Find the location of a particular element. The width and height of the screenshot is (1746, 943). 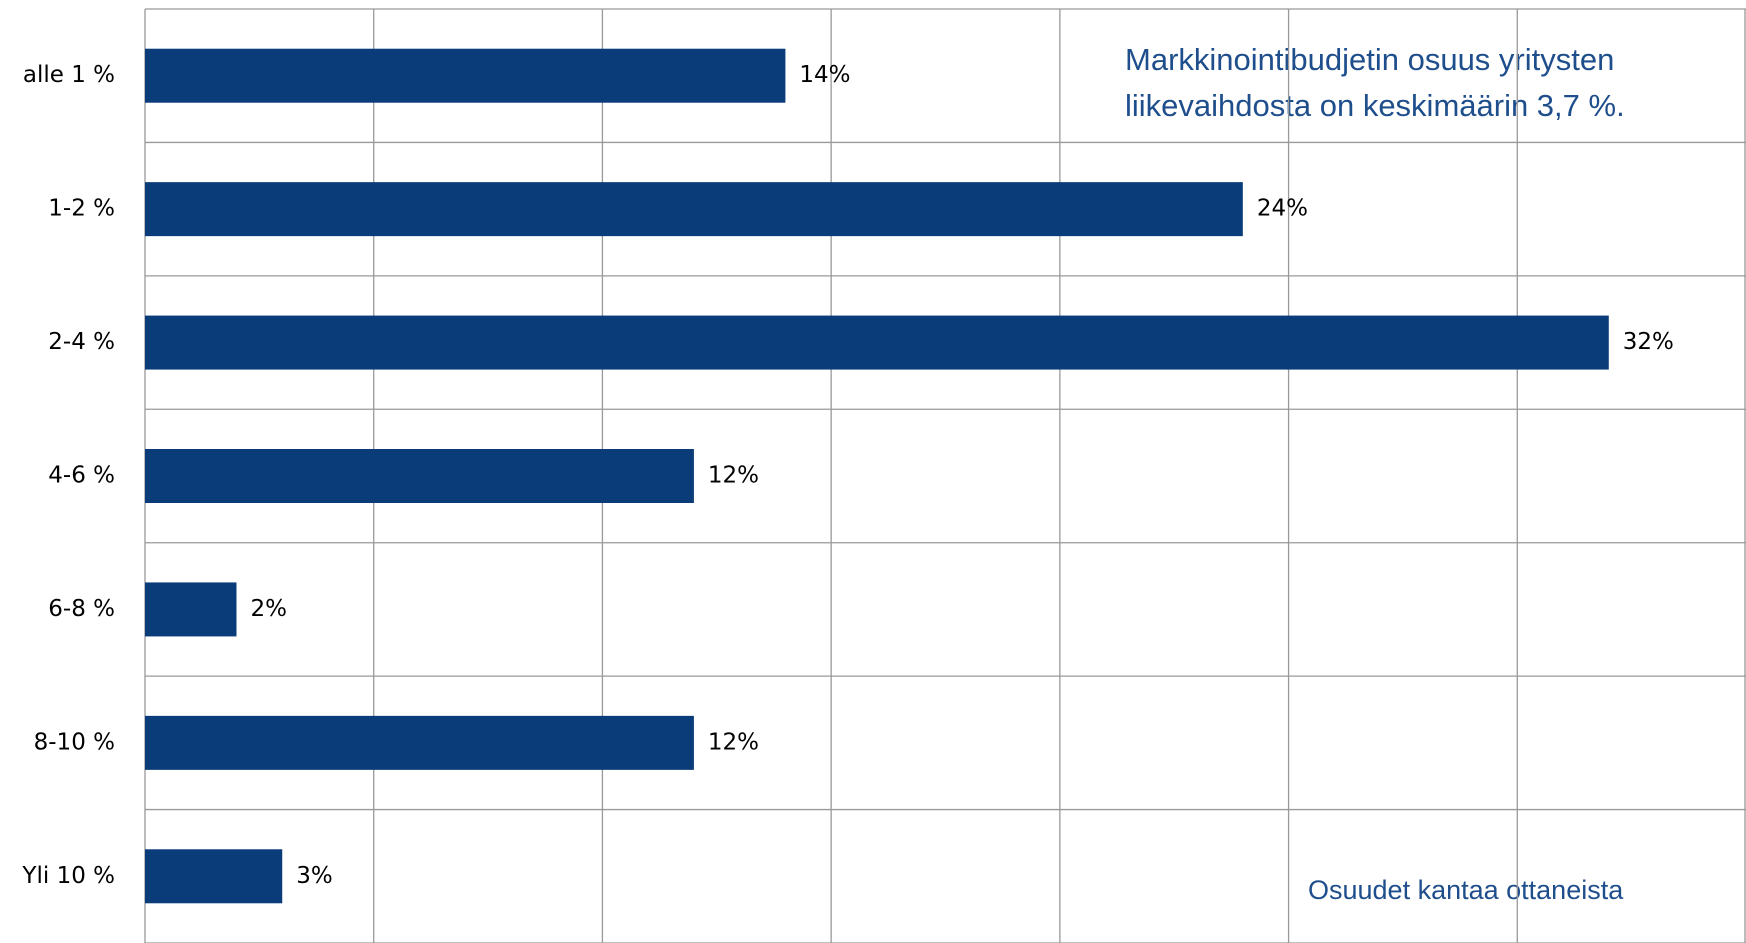

y-tick-label: 8-10 % is located at coordinates (74, 742).